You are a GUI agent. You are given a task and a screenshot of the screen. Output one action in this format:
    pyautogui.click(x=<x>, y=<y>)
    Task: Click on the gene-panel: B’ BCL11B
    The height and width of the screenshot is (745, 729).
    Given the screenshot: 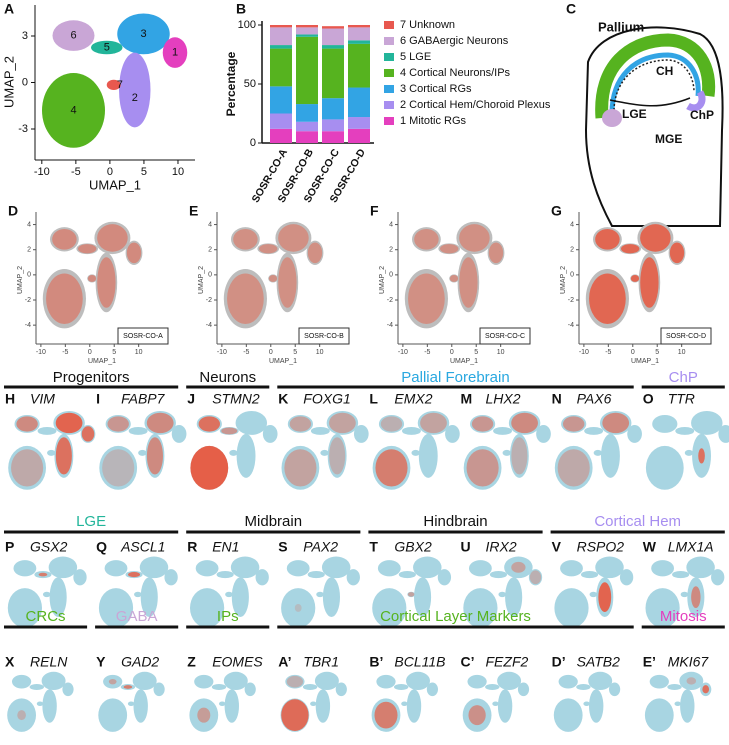 What is the action you would take?
    pyautogui.click(x=407, y=693)
    